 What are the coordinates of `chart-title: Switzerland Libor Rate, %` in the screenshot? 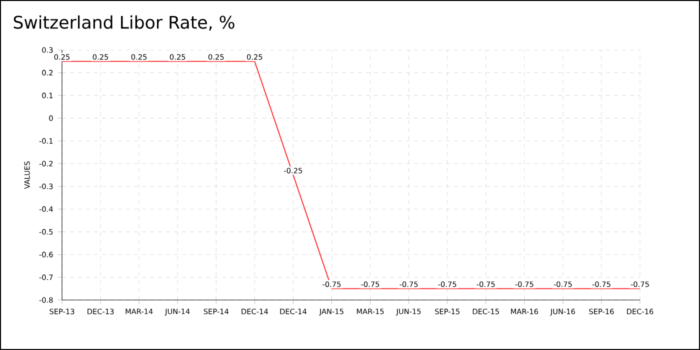 It's located at (124, 23).